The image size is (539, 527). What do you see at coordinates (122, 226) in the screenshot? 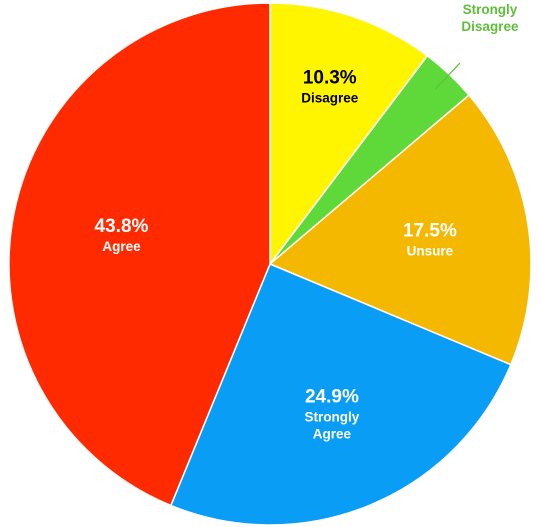
I see `percent-label-agree: 43.8%` at bounding box center [122, 226].